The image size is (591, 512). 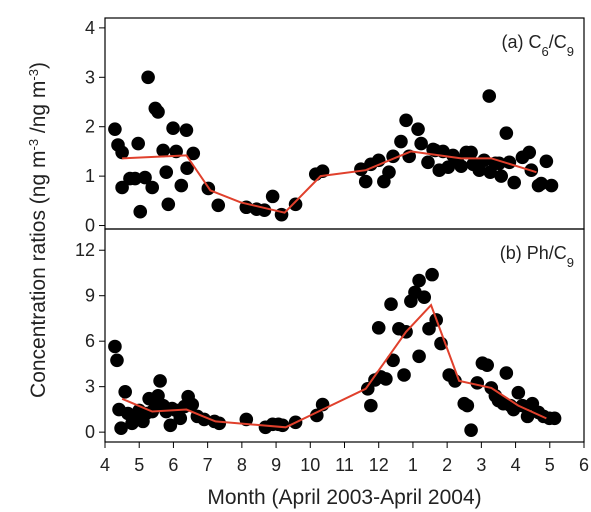 I want to click on x-tick-label: 7, so click(x=208, y=465).